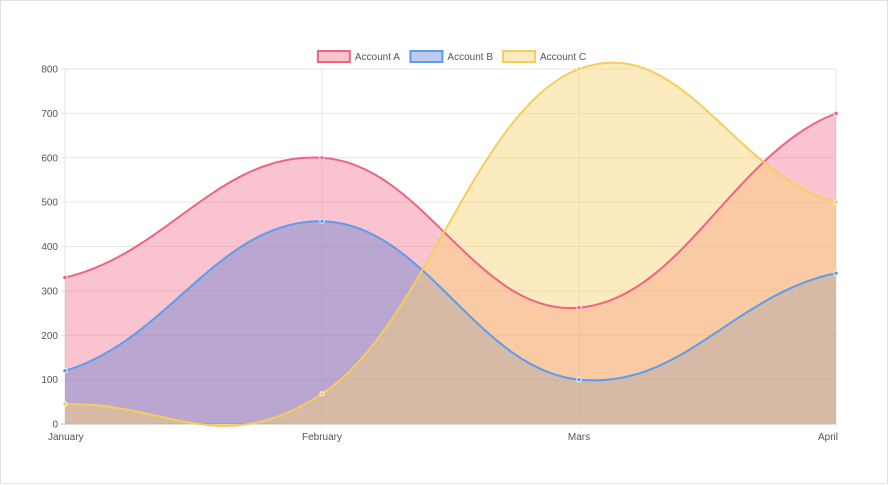 Image resolution: width=888 pixels, height=485 pixels. I want to click on y-tick-label: 200, so click(49, 336).